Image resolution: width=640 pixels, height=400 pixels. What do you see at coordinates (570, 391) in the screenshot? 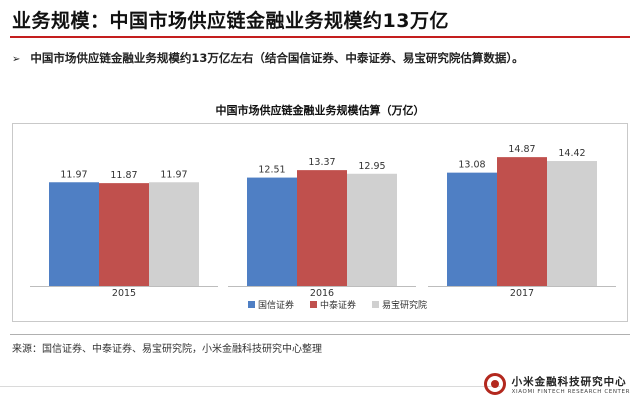
I see `logo-en: XIAOMI FINTECH RESEARCH CENTER` at bounding box center [570, 391].